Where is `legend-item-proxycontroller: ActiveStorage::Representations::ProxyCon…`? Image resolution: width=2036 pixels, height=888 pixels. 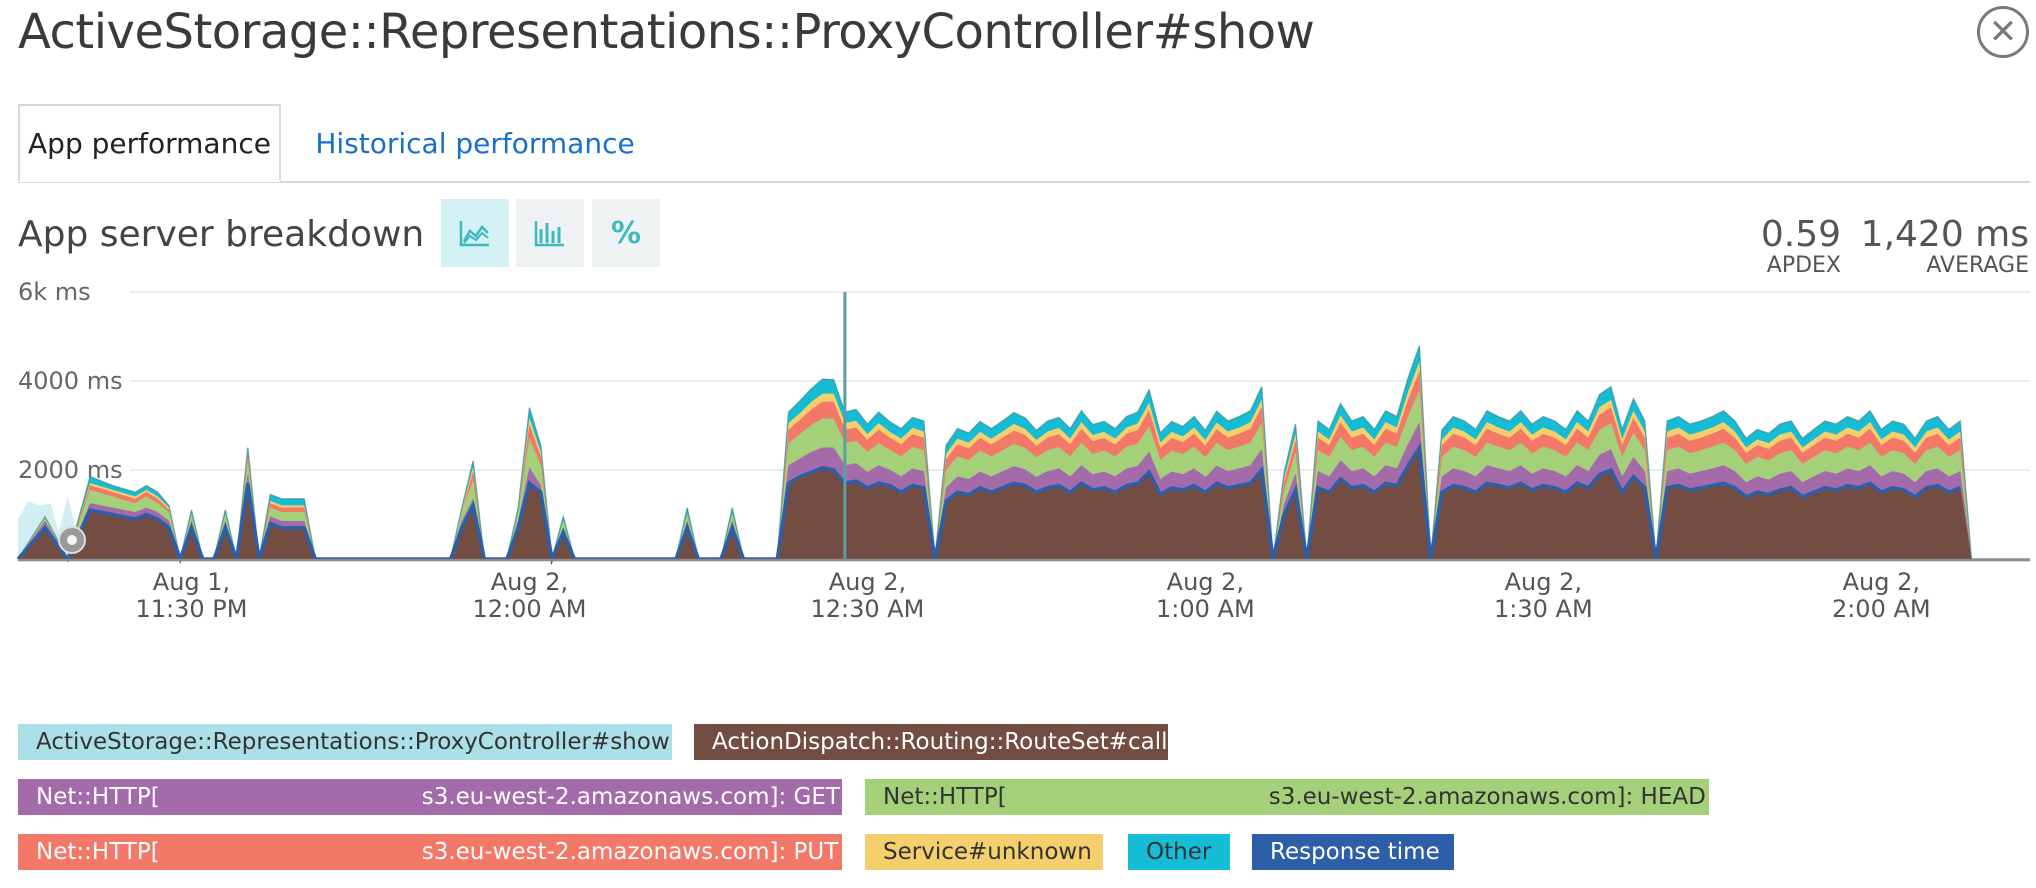 legend-item-proxycontroller: ActiveStorage::Representations::ProxyCon… is located at coordinates (345, 742).